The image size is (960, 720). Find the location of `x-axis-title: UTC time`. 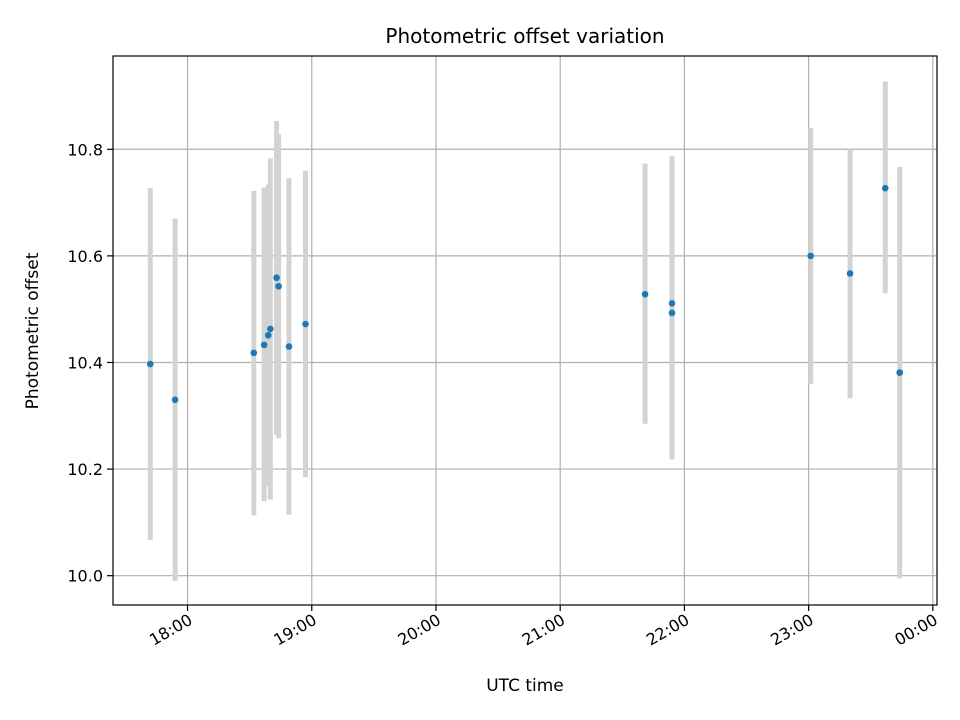

x-axis-title: UTC time is located at coordinates (525, 686).